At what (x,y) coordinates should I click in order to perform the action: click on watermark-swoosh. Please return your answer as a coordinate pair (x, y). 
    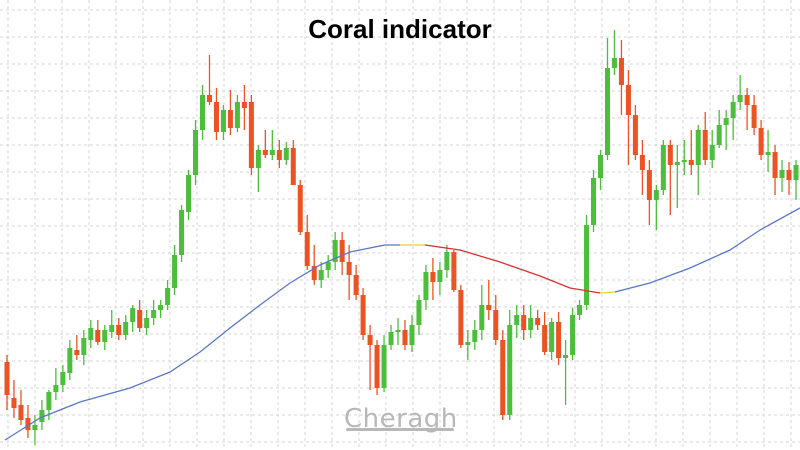
    Looking at the image, I should click on (400, 429).